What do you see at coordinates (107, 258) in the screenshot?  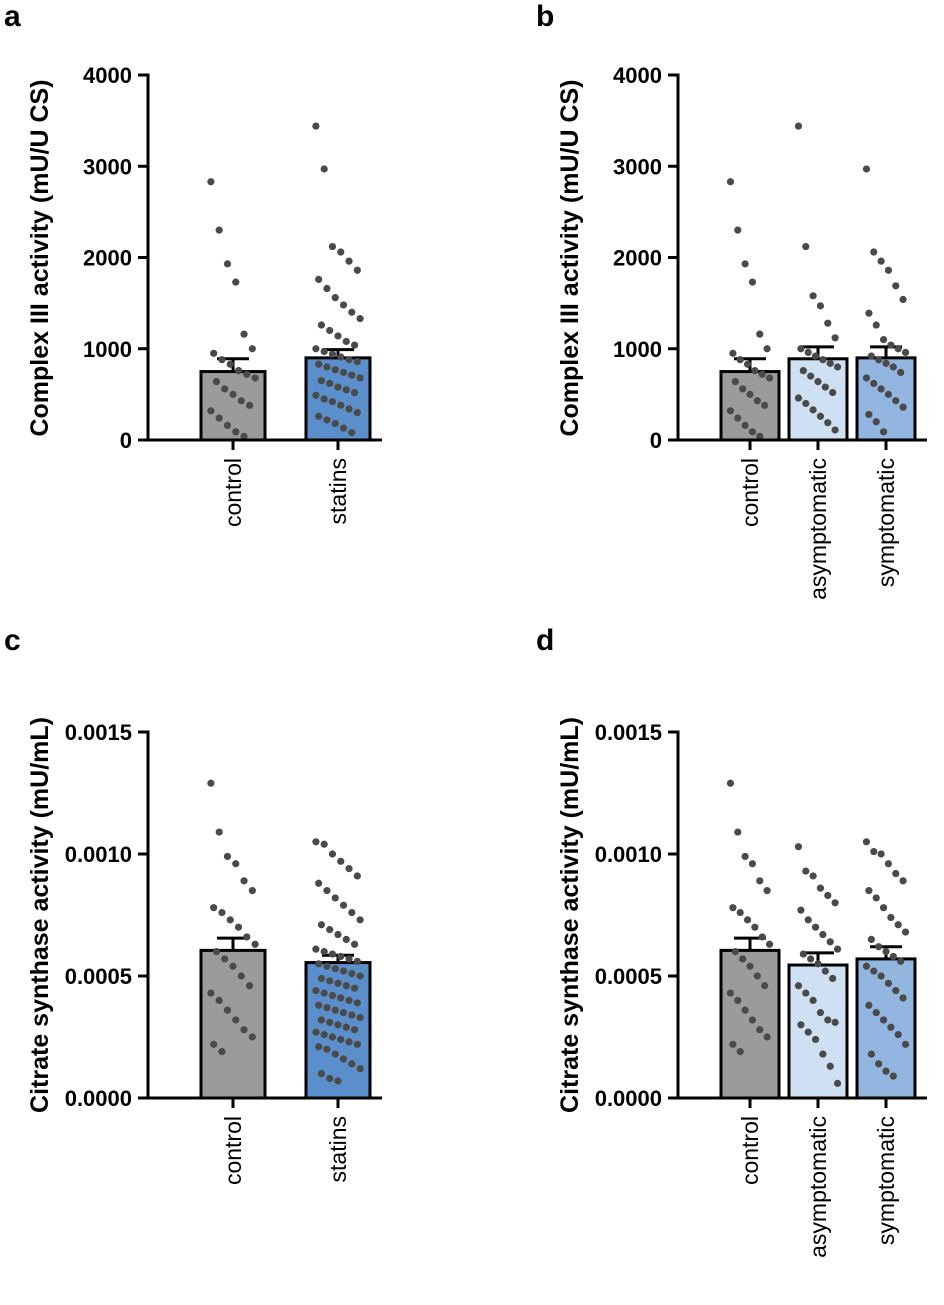 I see `y-tick-label: 2000` at bounding box center [107, 258].